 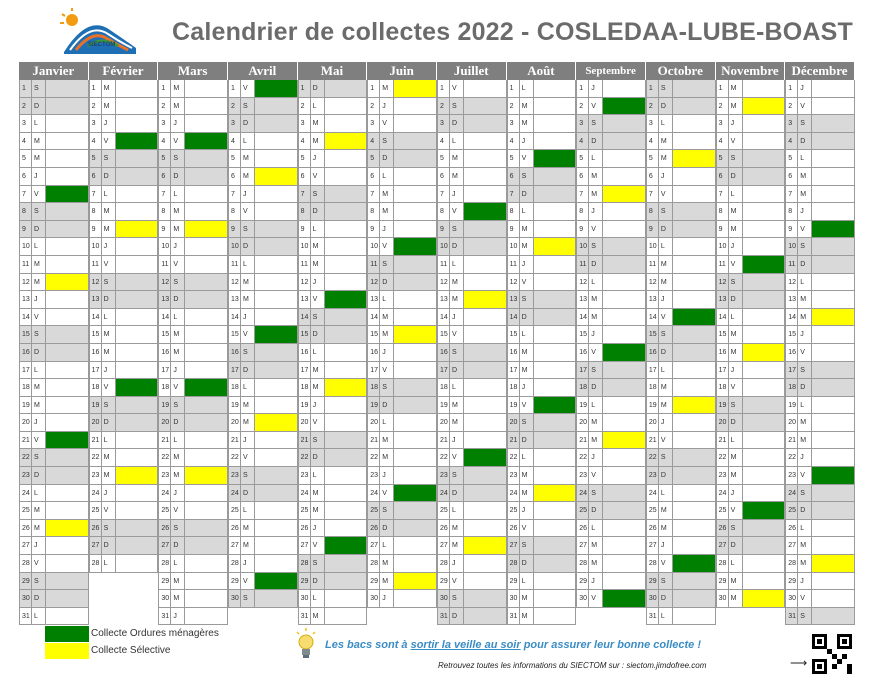 What do you see at coordinates (123, 282) in the screenshot?
I see `day-row: 12 S` at bounding box center [123, 282].